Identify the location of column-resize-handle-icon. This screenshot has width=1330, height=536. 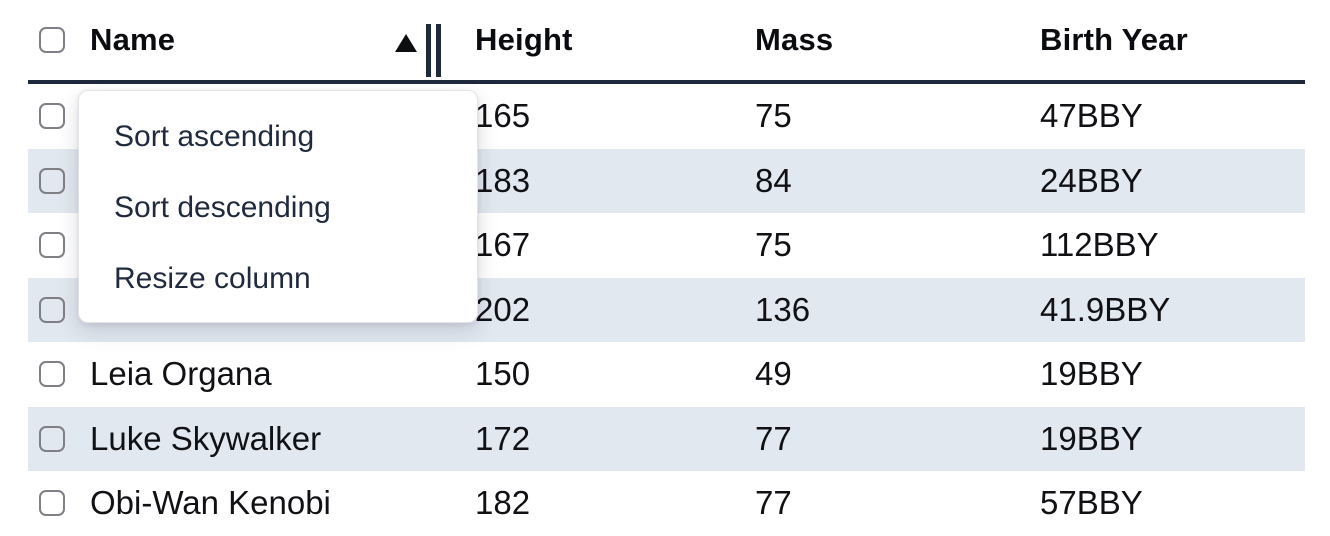
(433, 50).